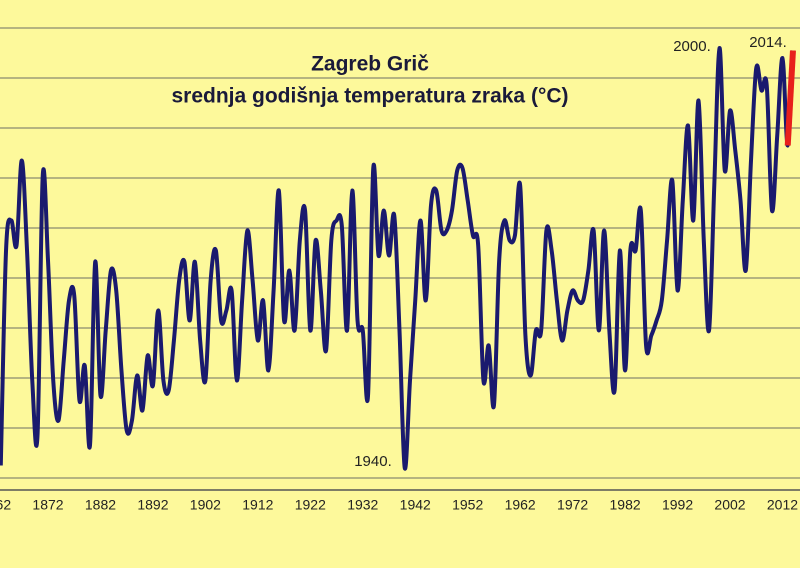  Describe the element at coordinates (370, 64) in the screenshot. I see `chart-title: Zagreb Grič` at that location.